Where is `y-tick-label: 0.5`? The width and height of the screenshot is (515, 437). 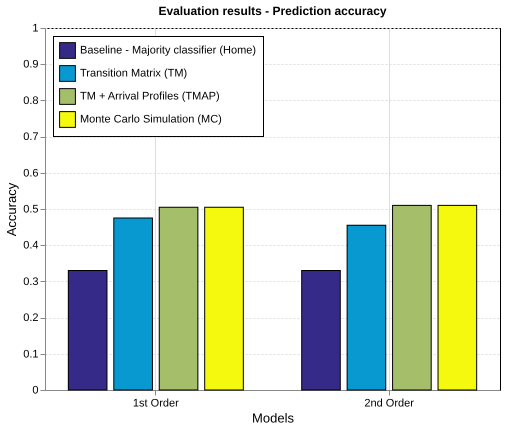
y-tick-label: 0.5 is located at coordinates (30, 210).